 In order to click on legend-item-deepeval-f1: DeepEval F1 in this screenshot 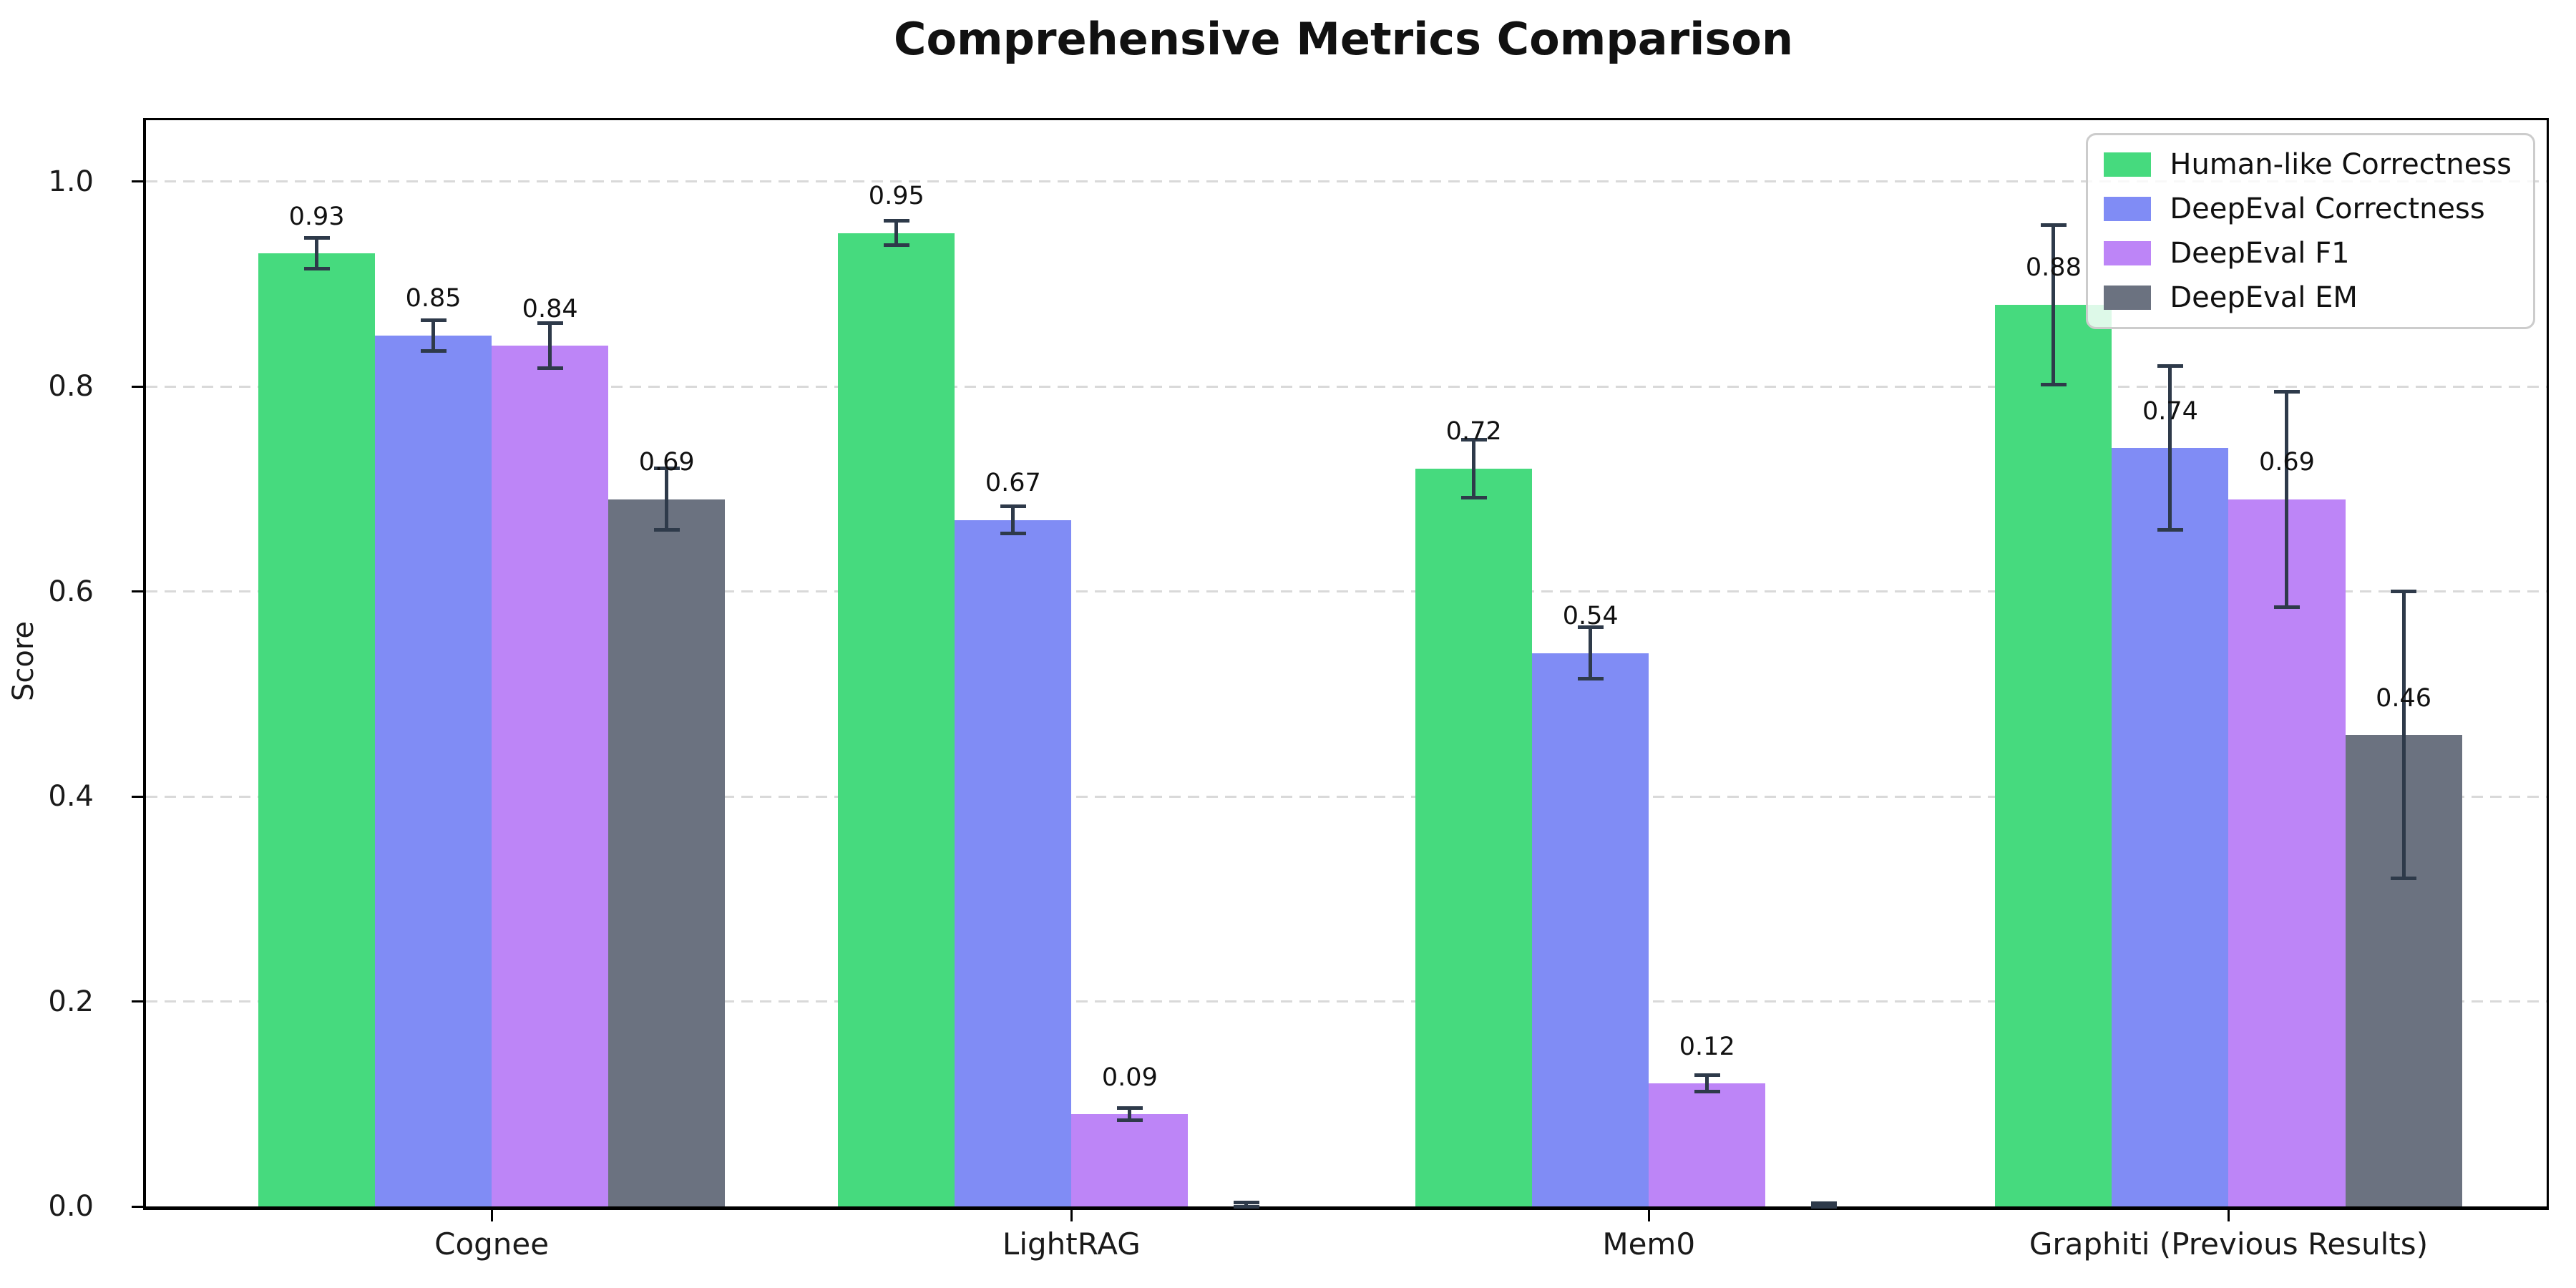, I will do `click(2308, 253)`.